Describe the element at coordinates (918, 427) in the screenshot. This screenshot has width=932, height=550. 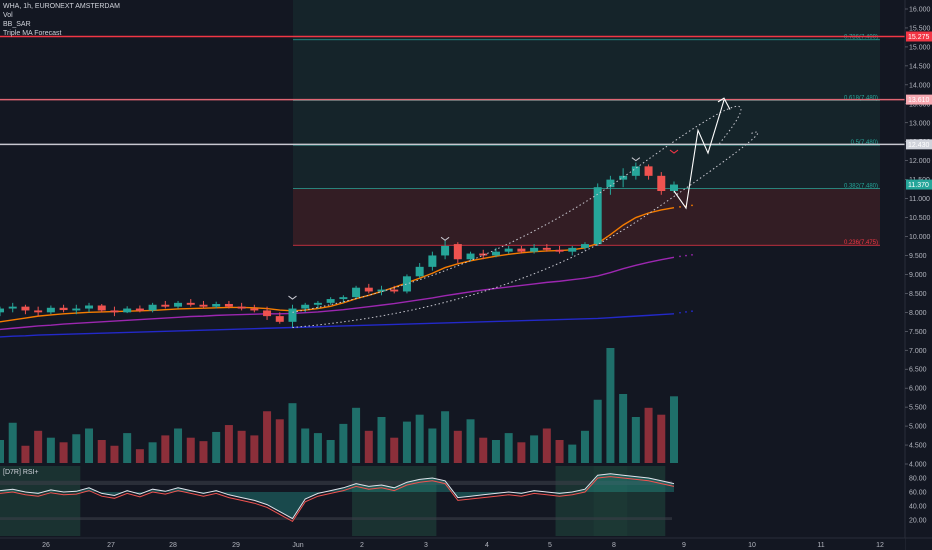
I see `price-tick-label: 5.000` at that location.